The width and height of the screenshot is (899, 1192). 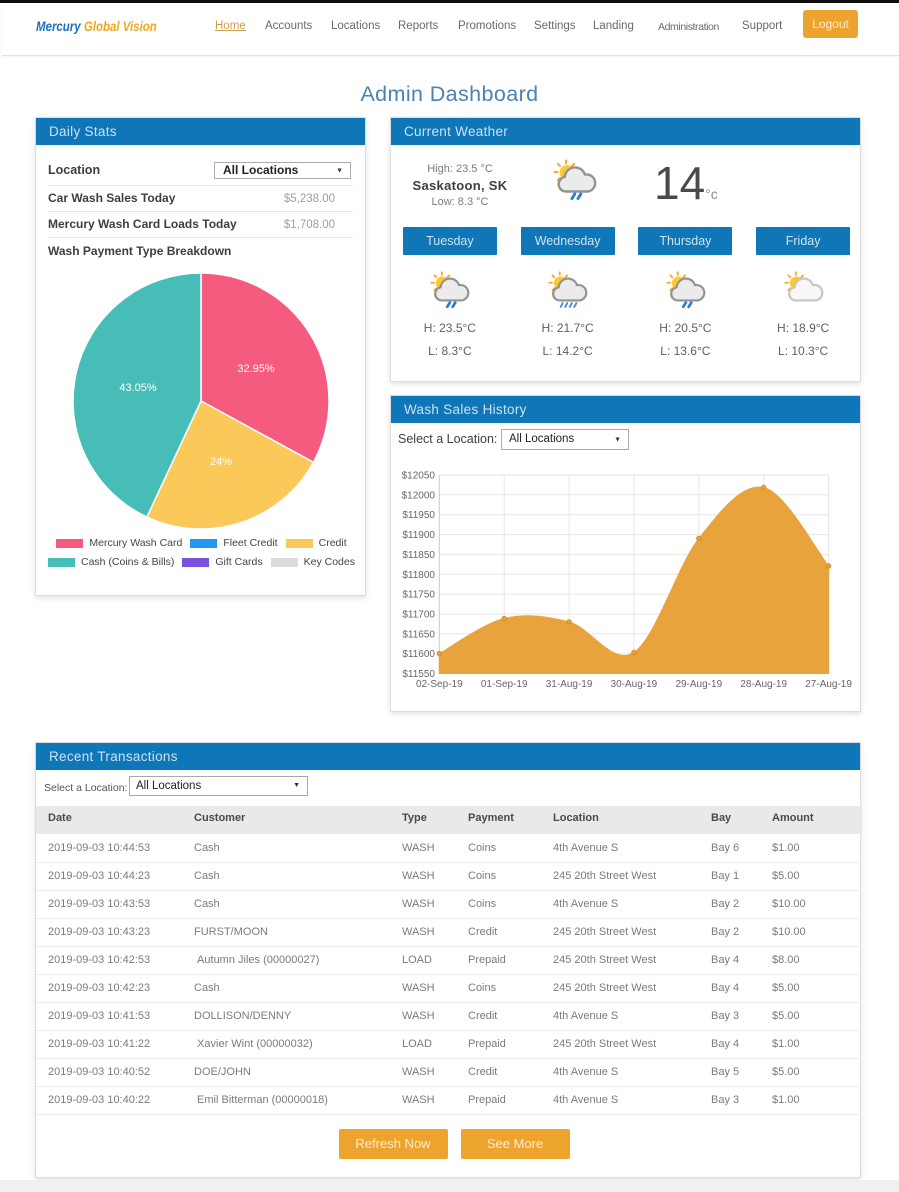 What do you see at coordinates (763, 684) in the screenshot?
I see `svg-text: 28-Aug-19` at bounding box center [763, 684].